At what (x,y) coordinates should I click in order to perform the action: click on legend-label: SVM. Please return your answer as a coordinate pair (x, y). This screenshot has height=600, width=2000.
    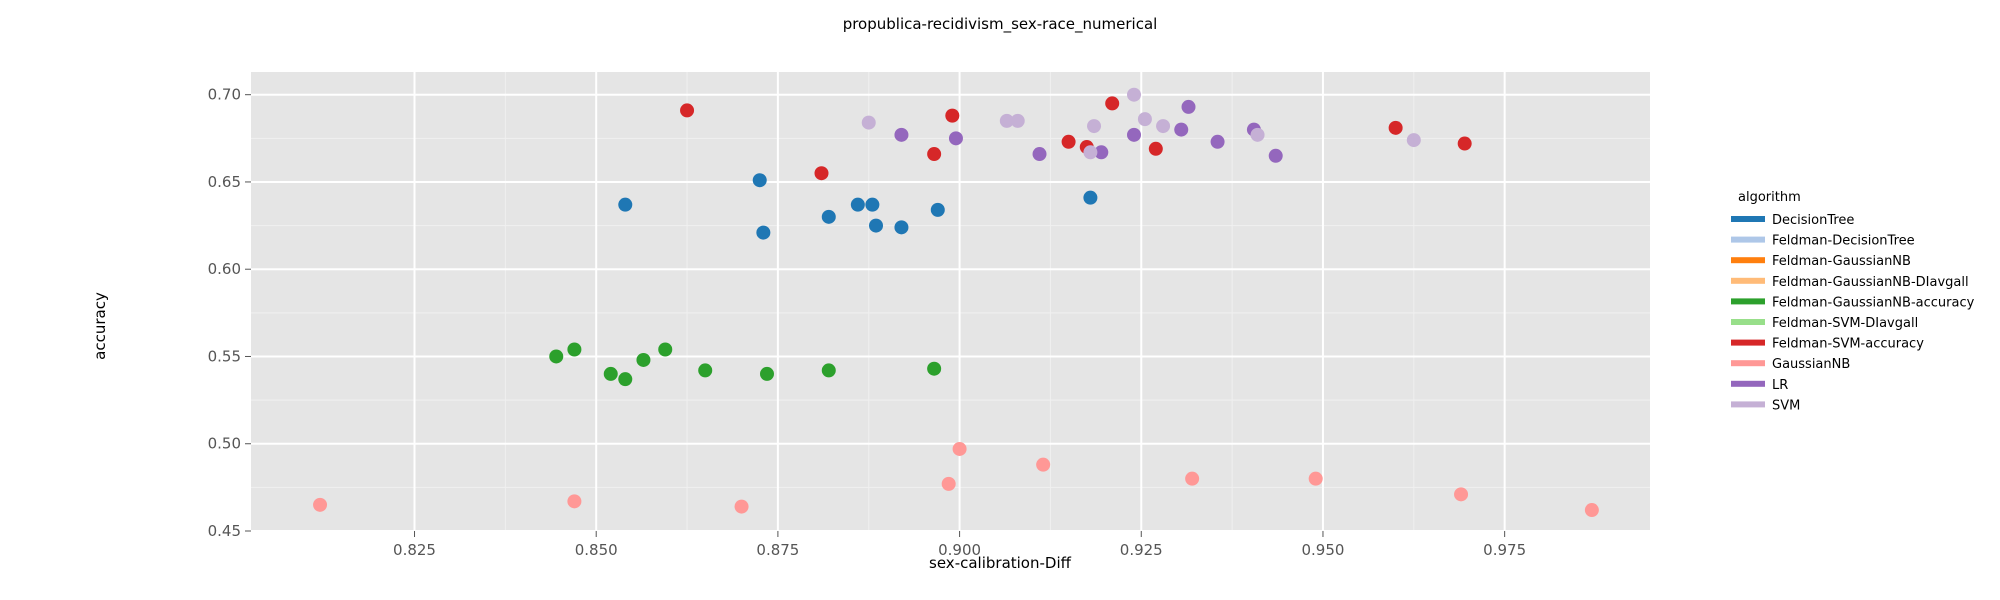
    Looking at the image, I should click on (1786, 405).